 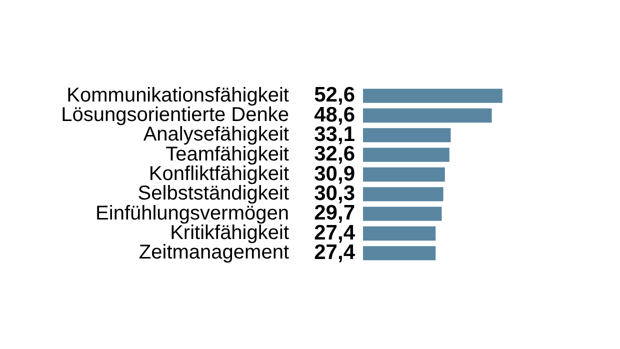 I want to click on y-tick-label: Kommunikationsfähigkeit, so click(x=178, y=95).